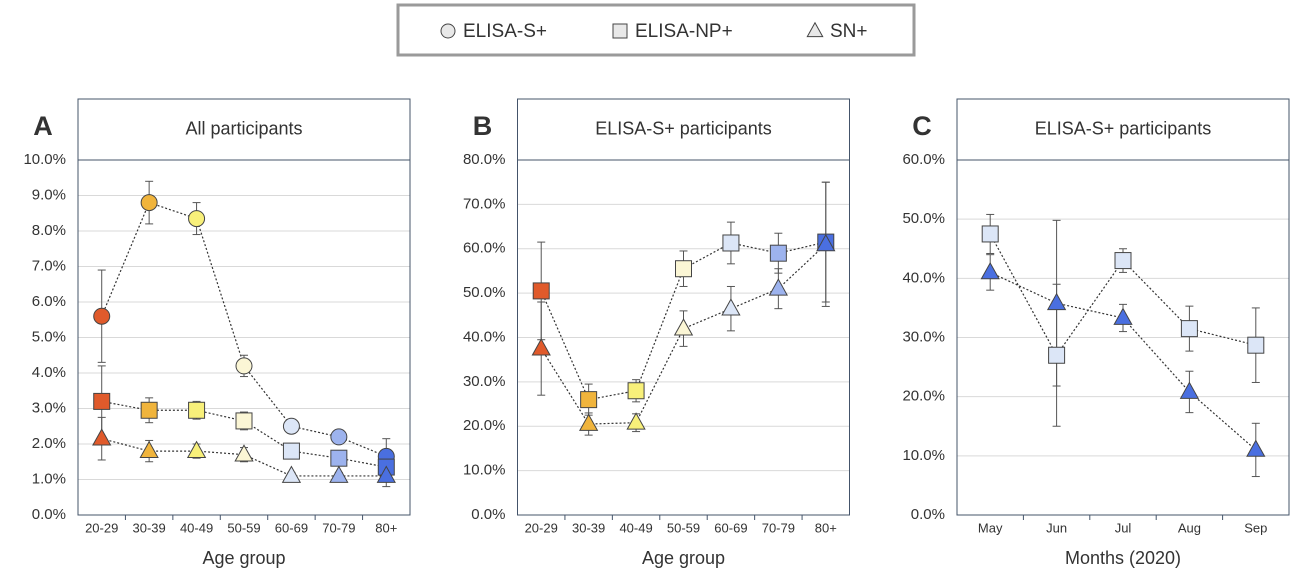 The image size is (1293, 571). What do you see at coordinates (49, 301) in the screenshot?
I see `y-tick-label: 6.0%` at bounding box center [49, 301].